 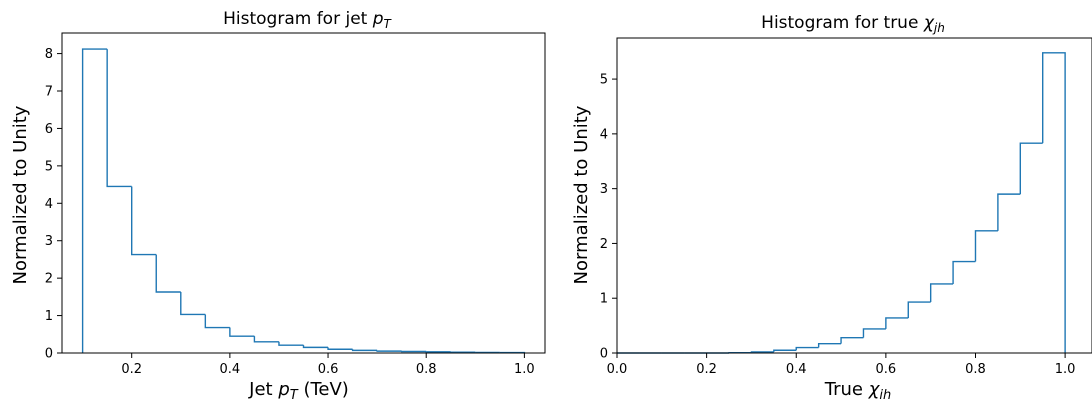 What do you see at coordinates (49, 92) in the screenshot?
I see `y-tick-label: 7` at bounding box center [49, 92].